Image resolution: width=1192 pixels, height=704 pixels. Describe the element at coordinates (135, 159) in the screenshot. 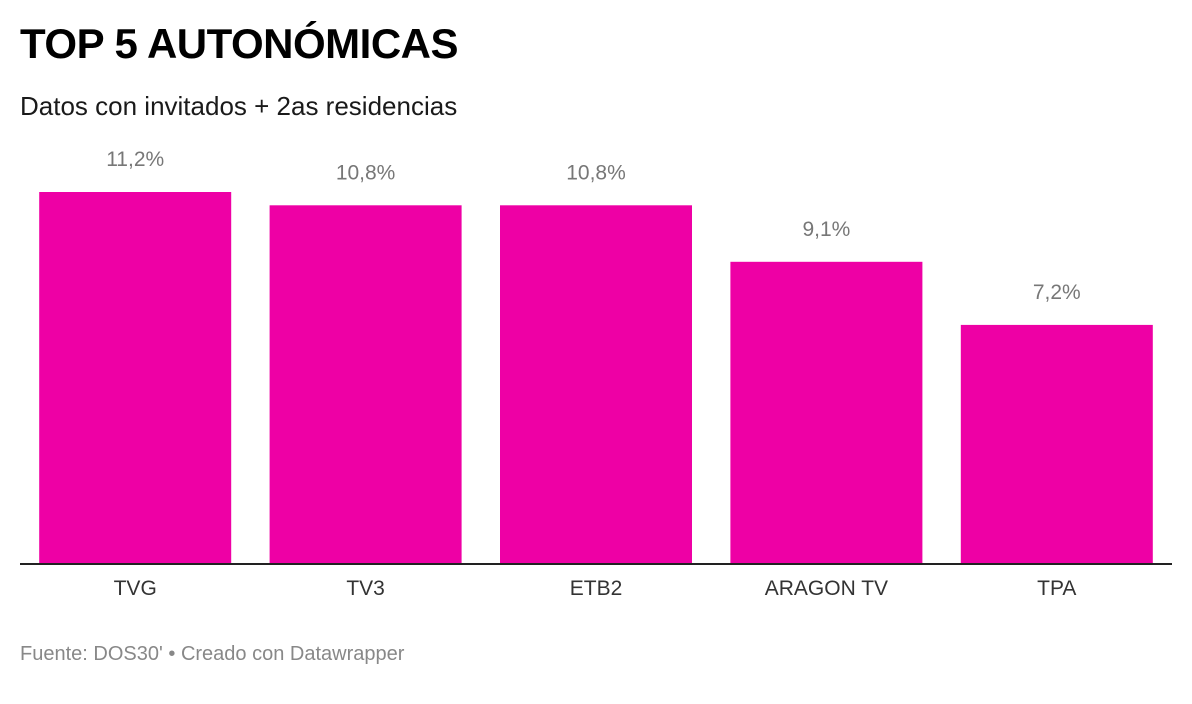

I see `value-label: 11,2%` at that location.